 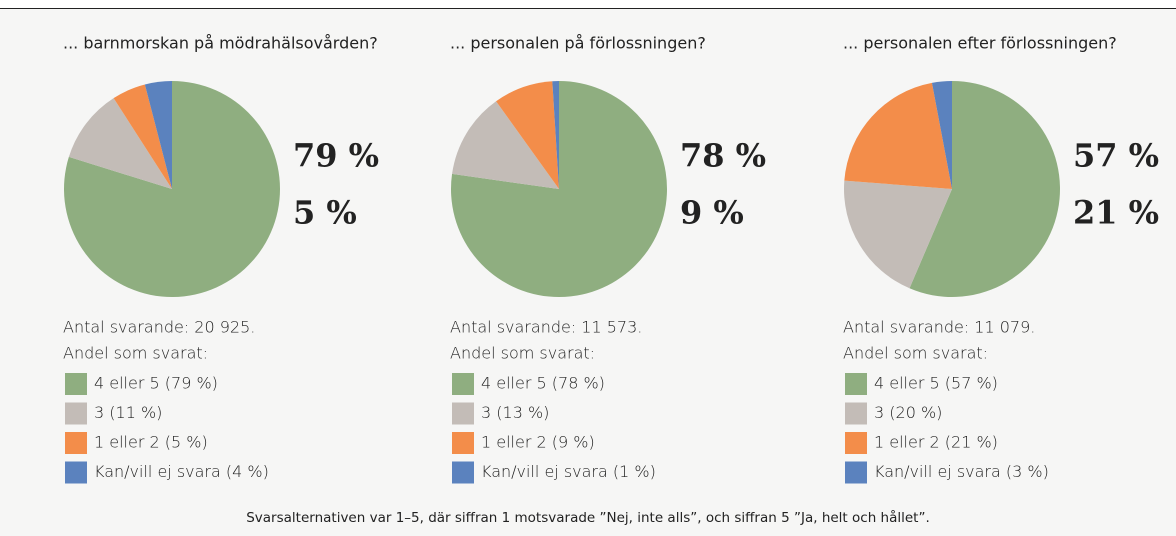 I want to click on legend-label: 3 (13 %), so click(x=515, y=412).